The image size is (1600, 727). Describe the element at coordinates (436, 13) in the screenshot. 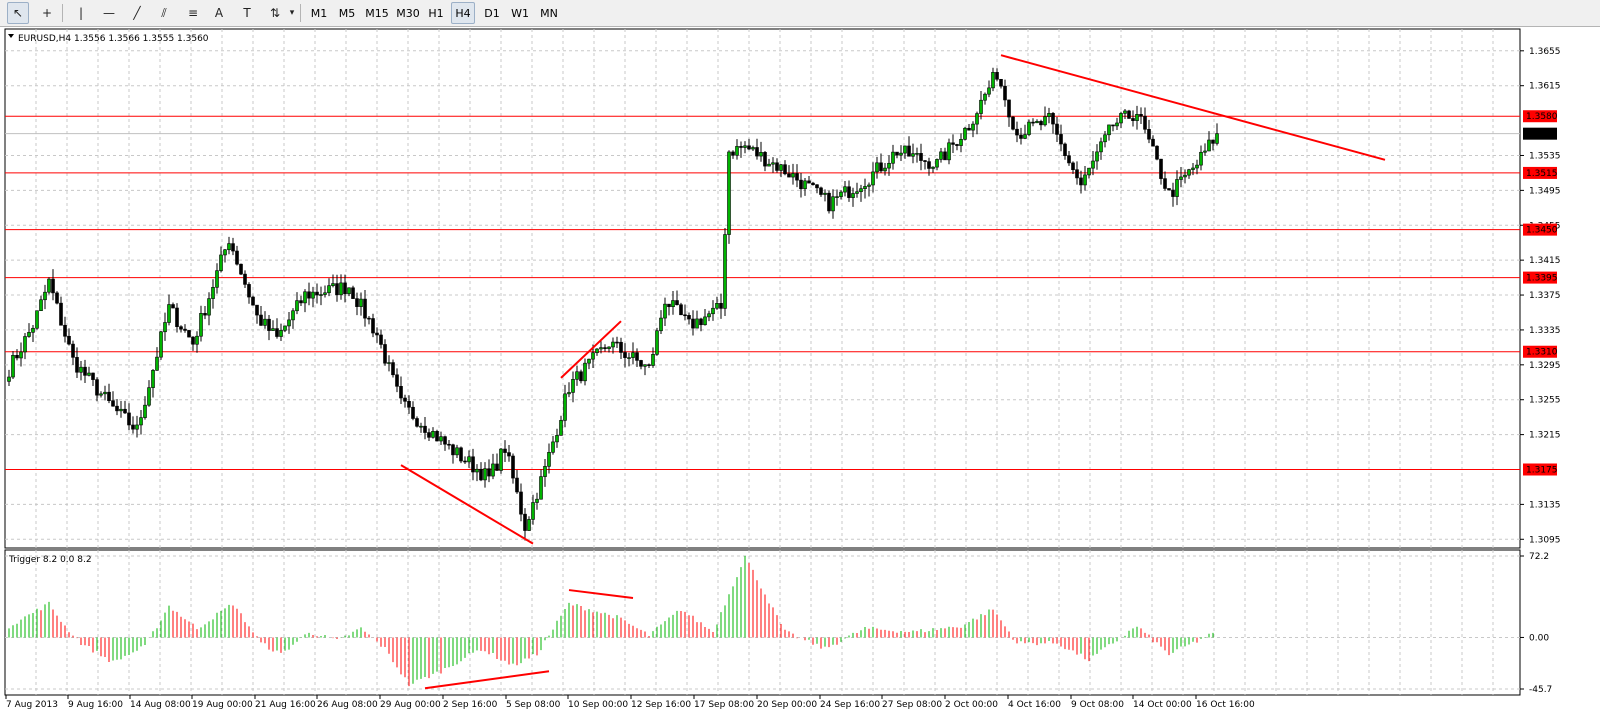

I see `timeframe-h1-button: H1` at that location.